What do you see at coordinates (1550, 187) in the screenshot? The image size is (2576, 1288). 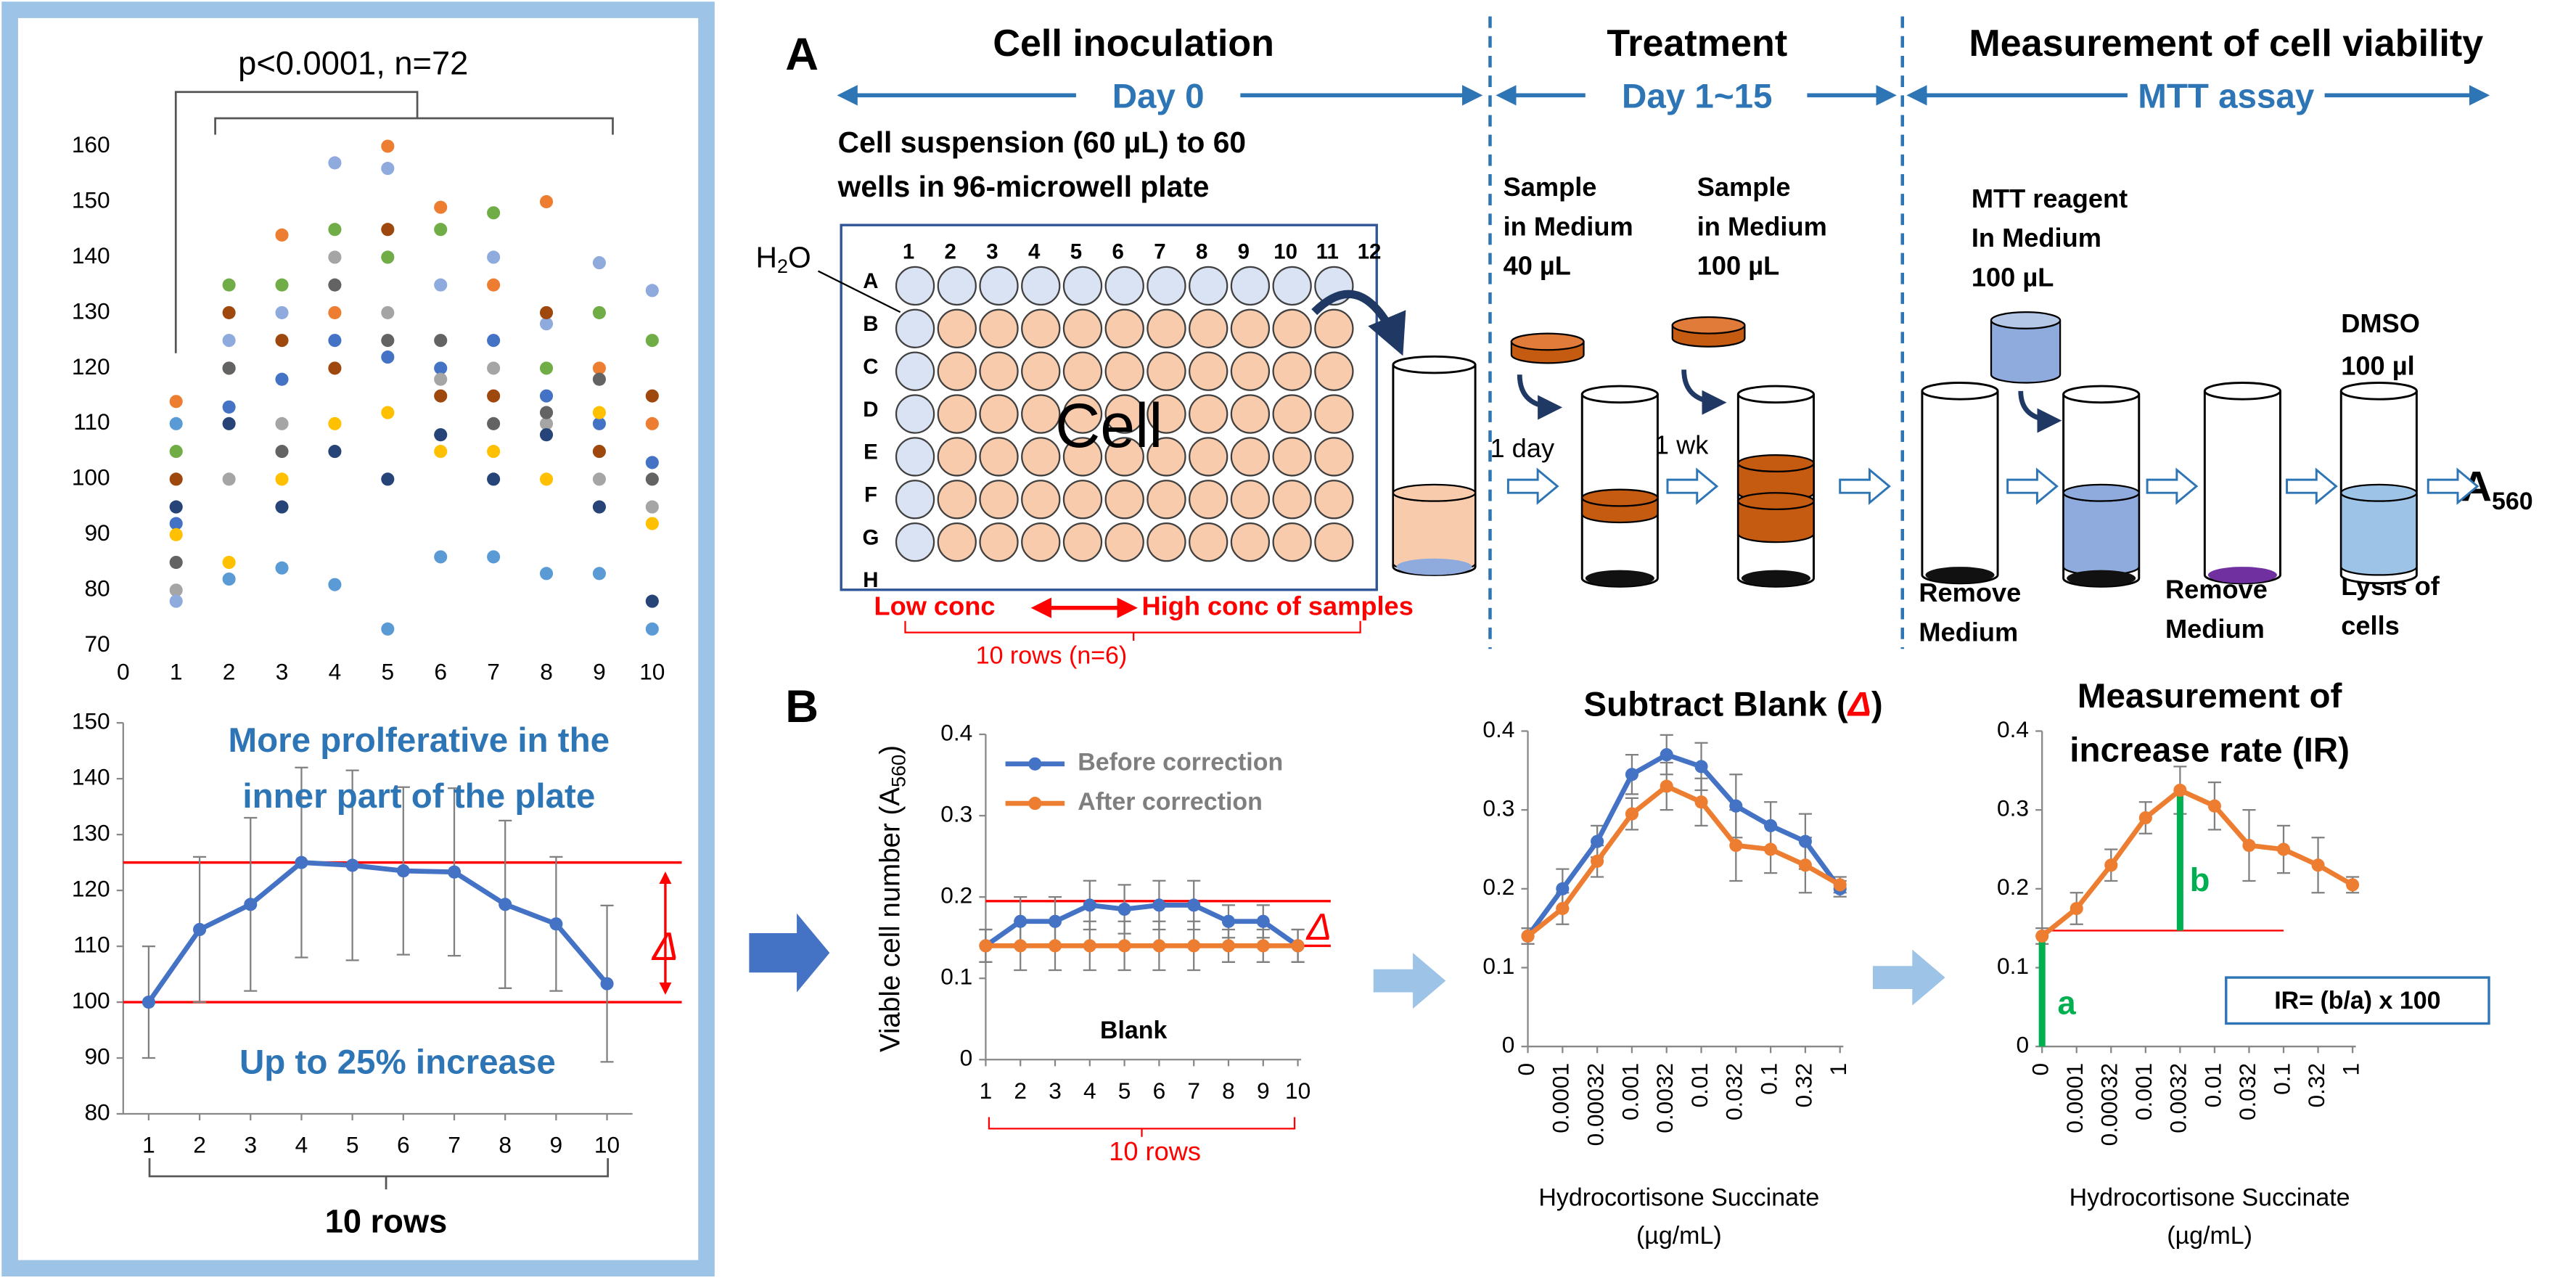 I see `sample-label: Sample` at bounding box center [1550, 187].